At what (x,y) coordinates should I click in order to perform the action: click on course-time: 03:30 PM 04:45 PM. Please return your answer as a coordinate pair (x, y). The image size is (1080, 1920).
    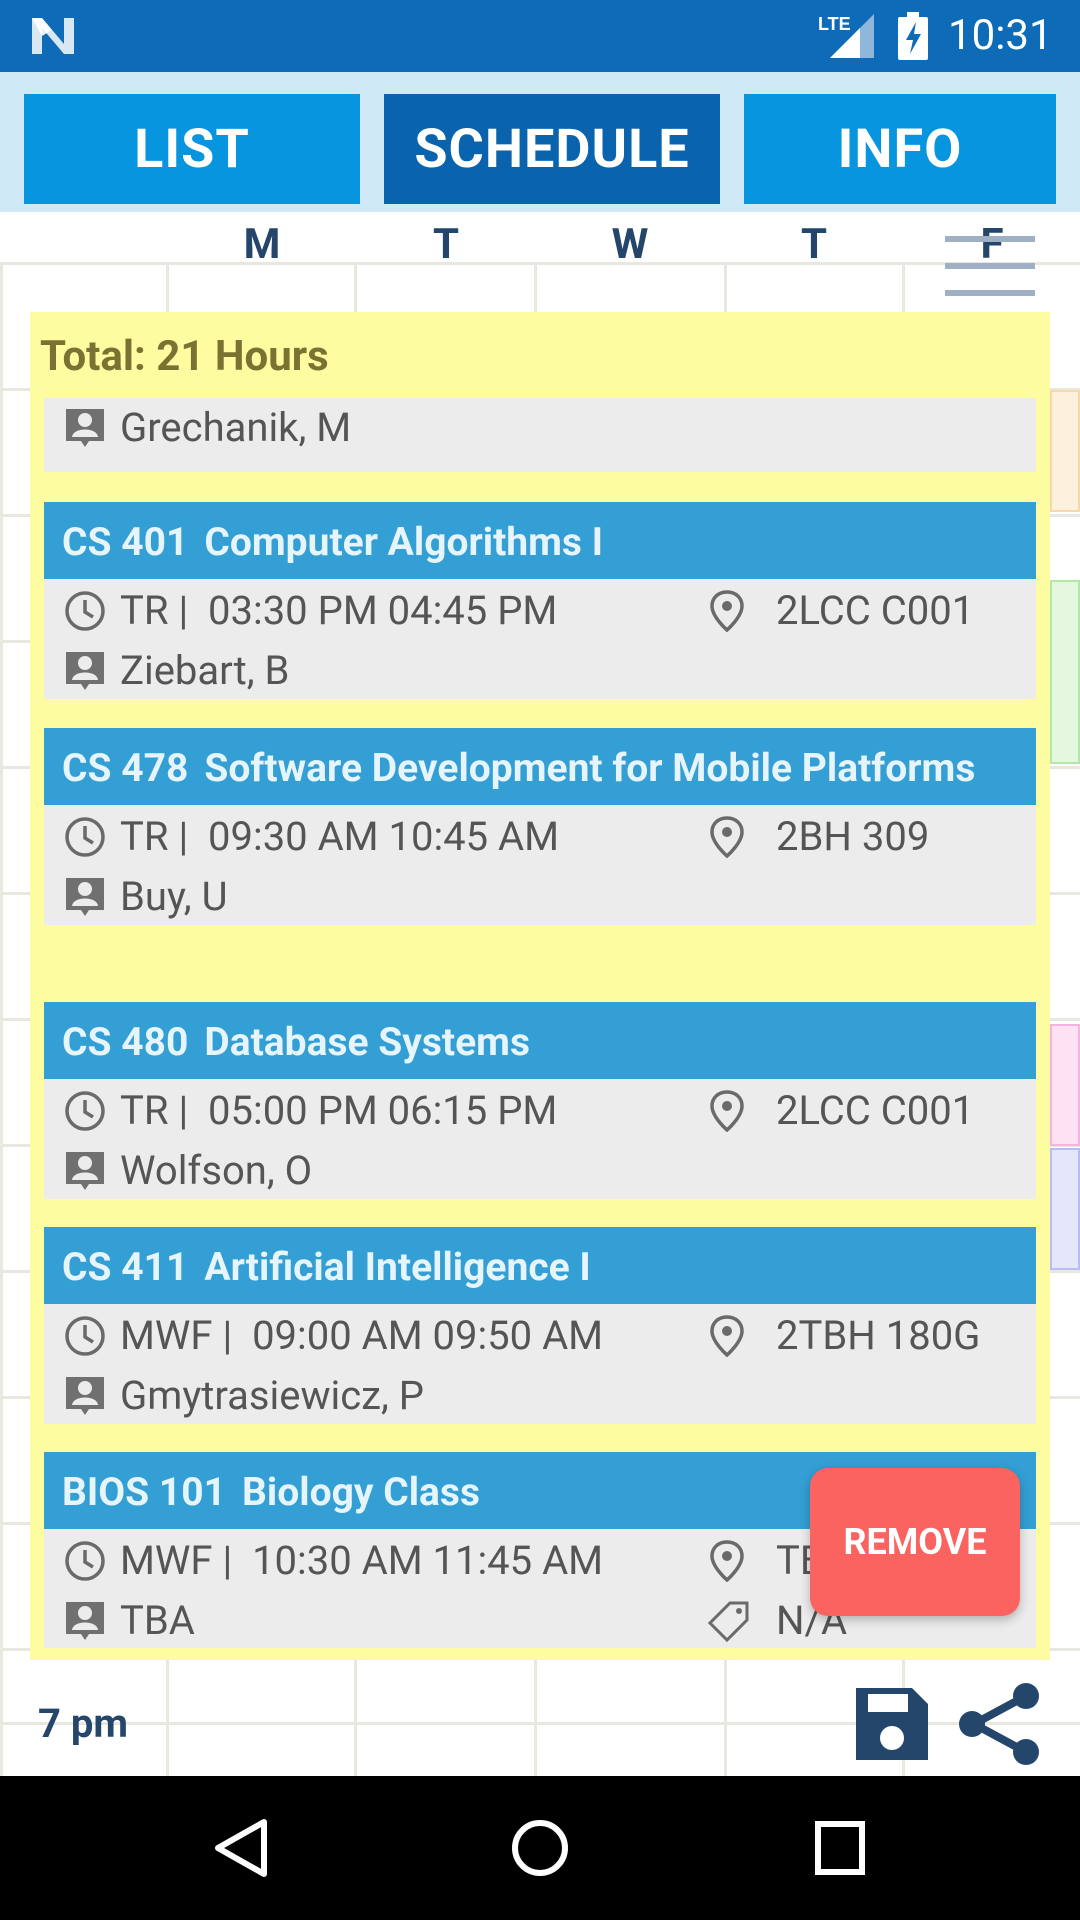
    Looking at the image, I should click on (383, 610).